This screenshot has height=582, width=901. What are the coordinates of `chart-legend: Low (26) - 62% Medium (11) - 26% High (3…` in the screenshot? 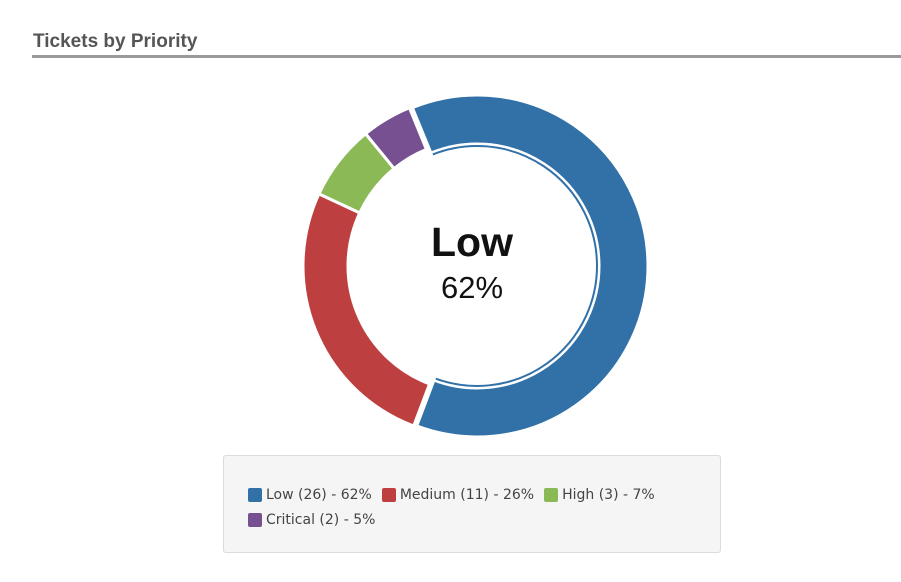 It's located at (472, 504).